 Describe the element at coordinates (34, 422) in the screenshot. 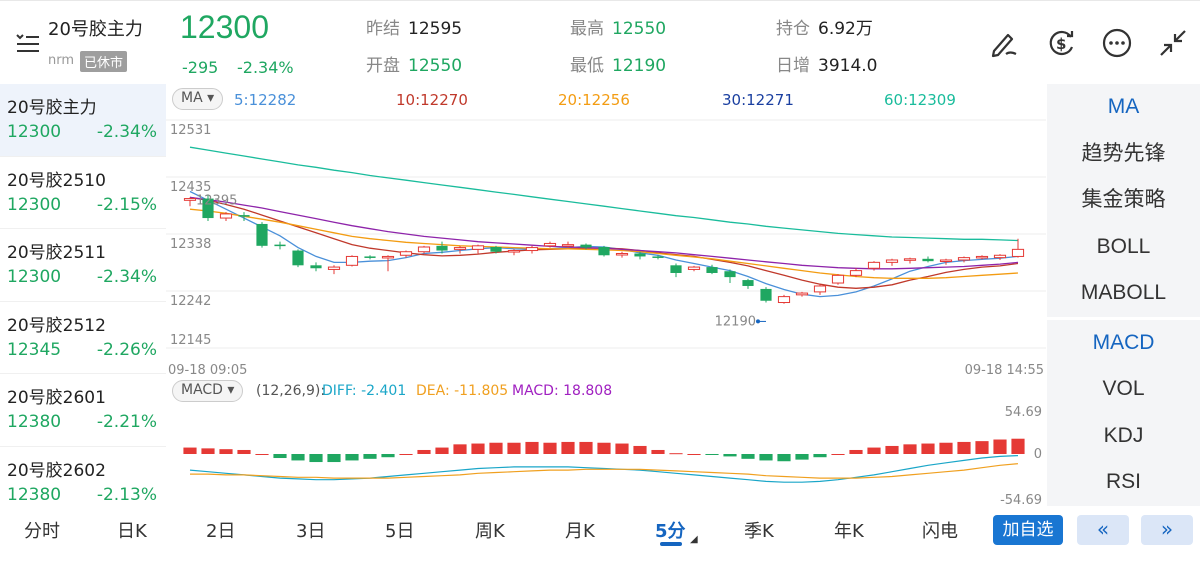

I see `contract-price: 12380` at that location.